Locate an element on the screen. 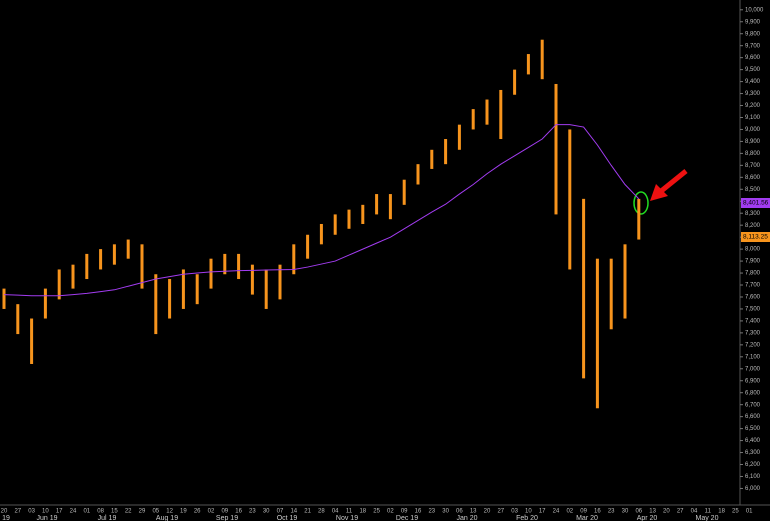  last-label-box is located at coordinates (755, 237).